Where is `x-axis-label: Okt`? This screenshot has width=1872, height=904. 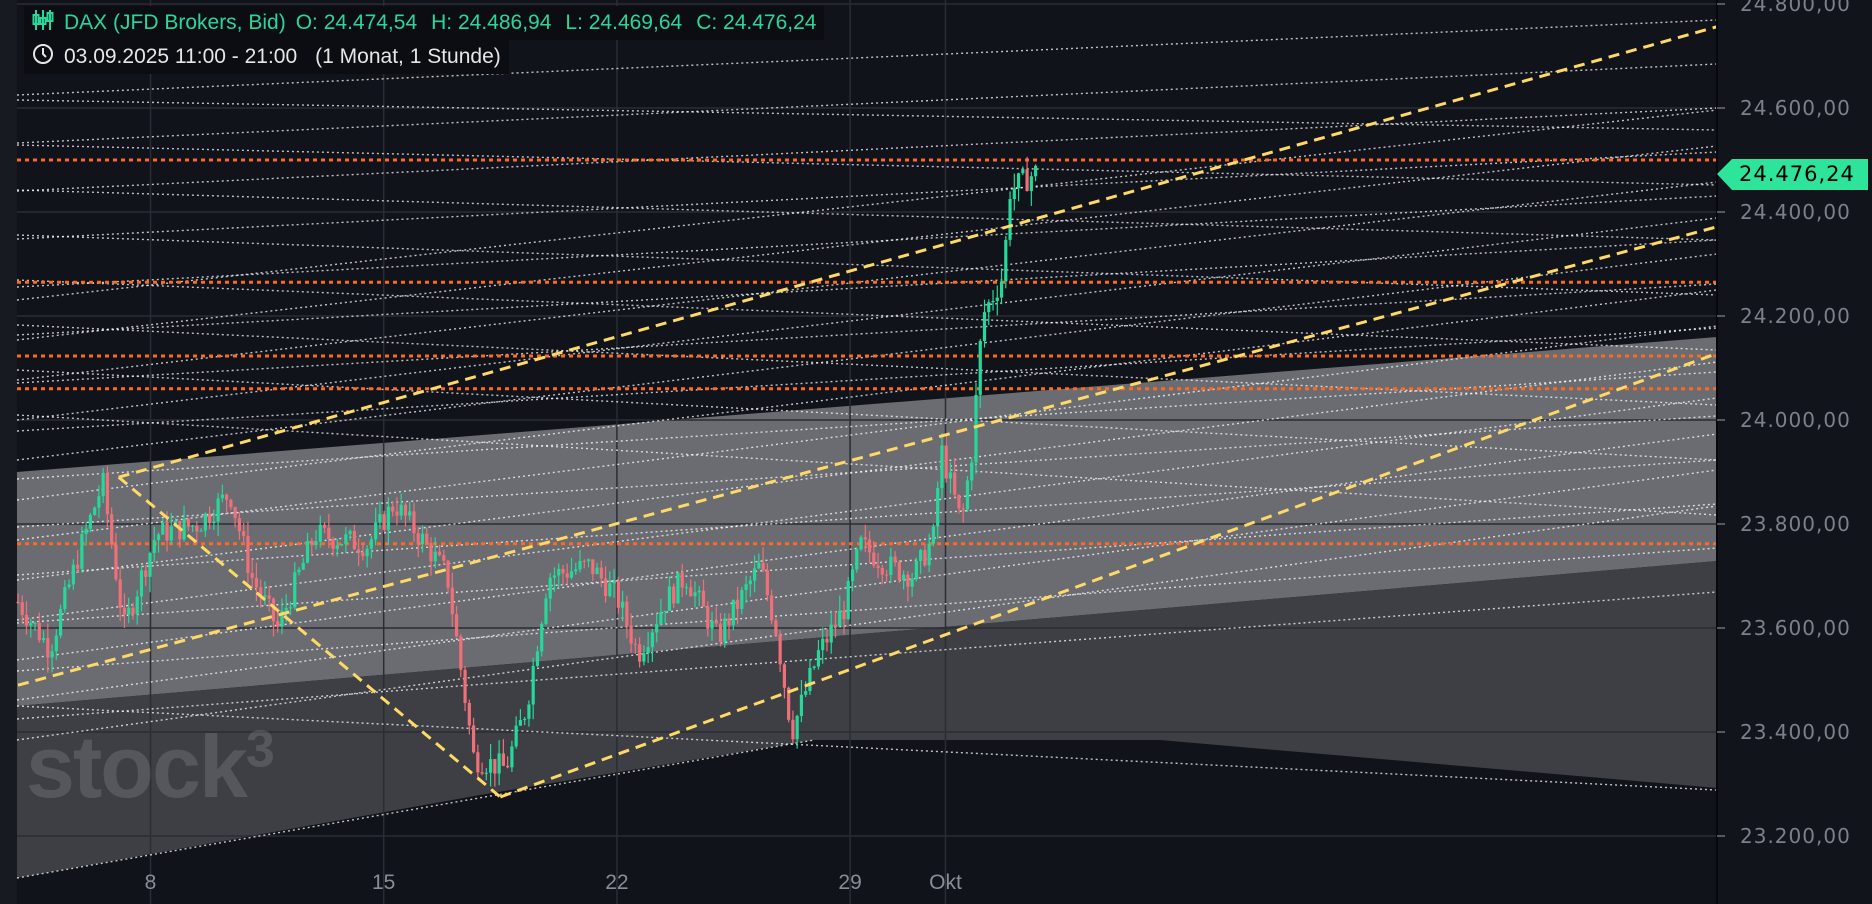 x-axis-label: Okt is located at coordinates (945, 882).